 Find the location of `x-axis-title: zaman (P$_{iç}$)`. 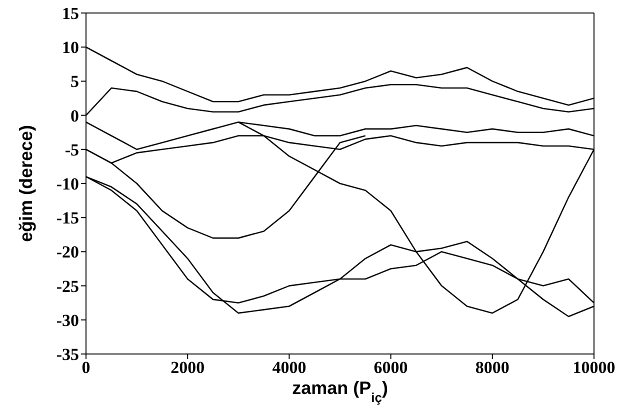

x-axis-title: zaman (P$_{iç}$) is located at coordinates (340, 391).